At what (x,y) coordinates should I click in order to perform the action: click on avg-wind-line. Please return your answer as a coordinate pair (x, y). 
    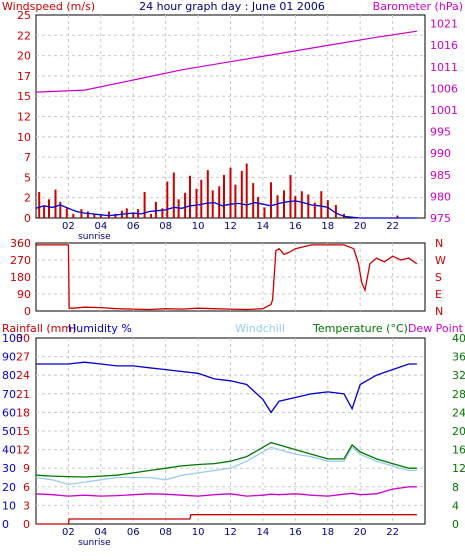
    Looking at the image, I should click on (226, 209).